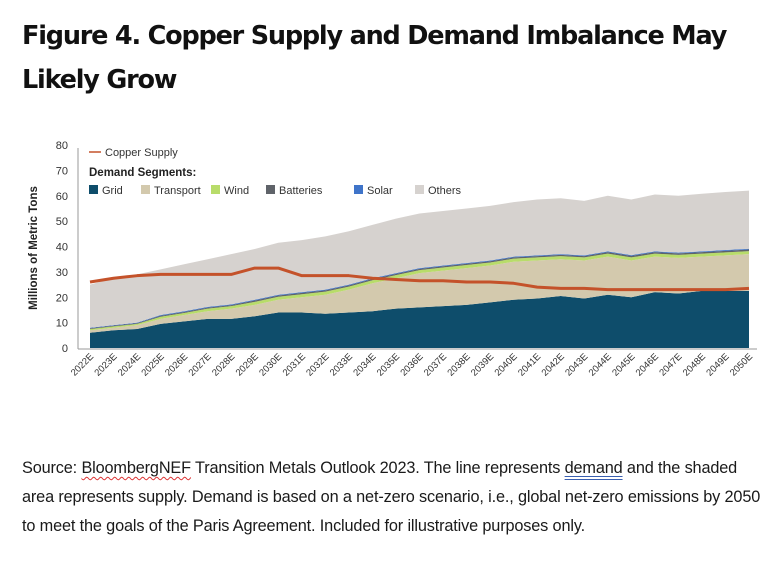  Describe the element at coordinates (576, 364) in the screenshot. I see `x-tick-label: 2043E` at that location.